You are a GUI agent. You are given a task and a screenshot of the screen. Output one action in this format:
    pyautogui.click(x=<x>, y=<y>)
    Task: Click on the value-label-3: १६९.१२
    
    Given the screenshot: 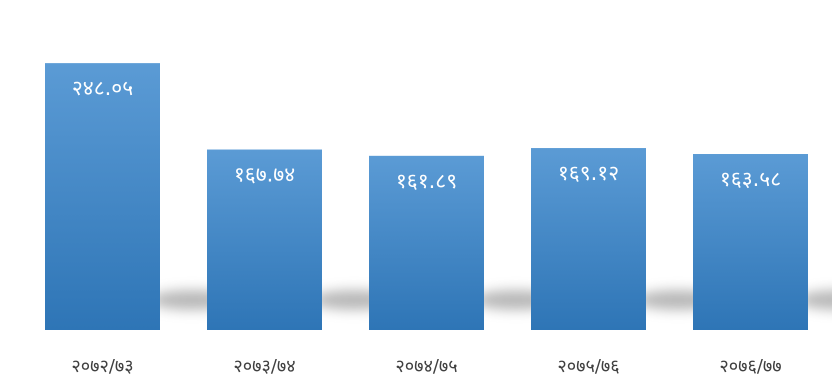 What is the action you would take?
    pyautogui.click(x=588, y=173)
    